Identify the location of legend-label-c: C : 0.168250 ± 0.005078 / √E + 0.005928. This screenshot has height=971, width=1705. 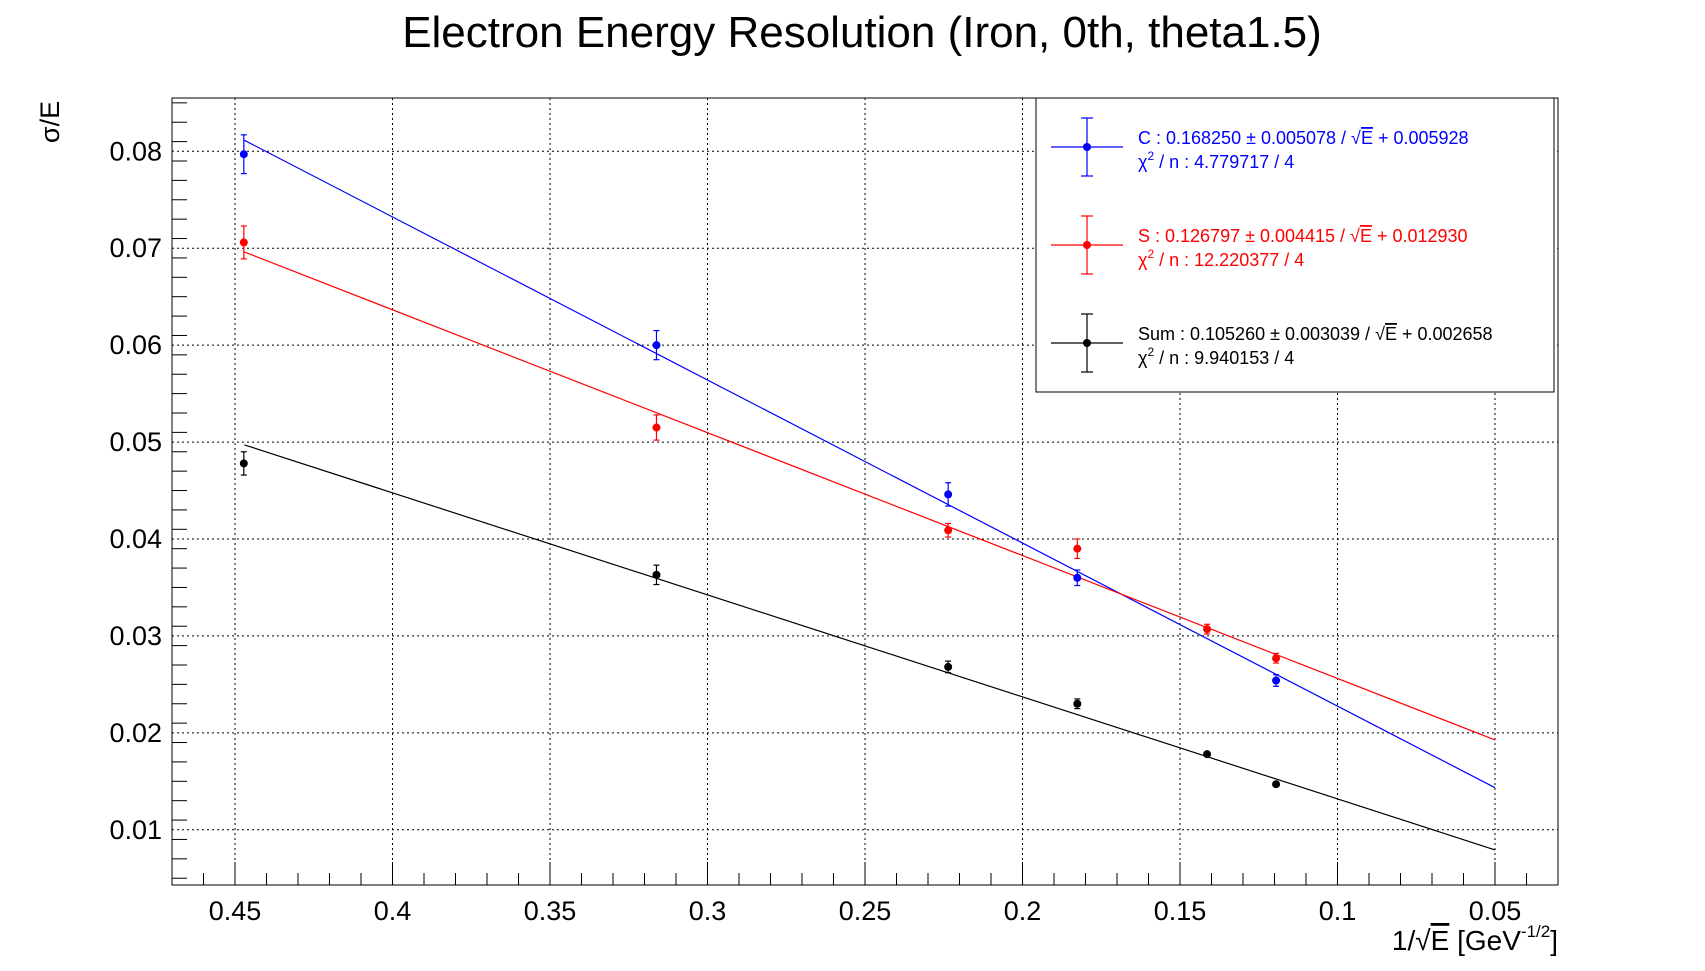
(1303, 138).